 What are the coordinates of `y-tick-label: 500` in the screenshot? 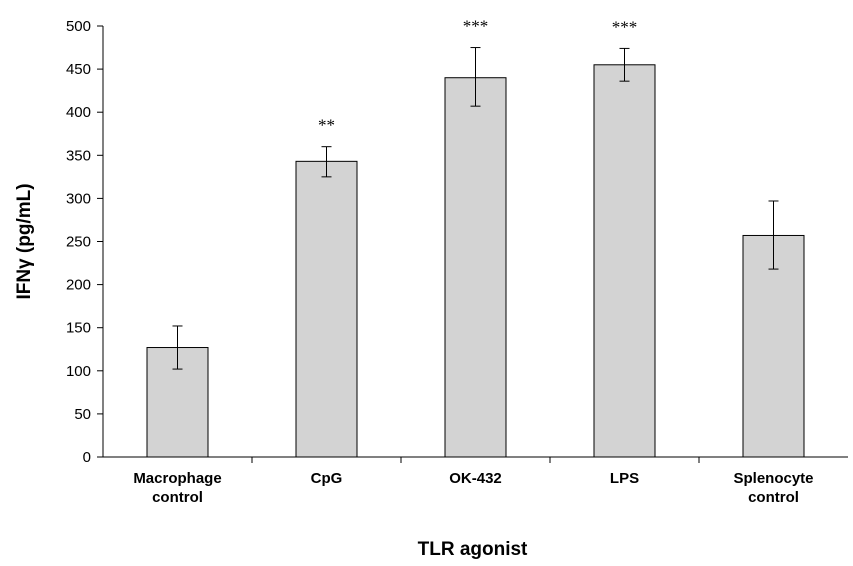 It's located at (78, 26).